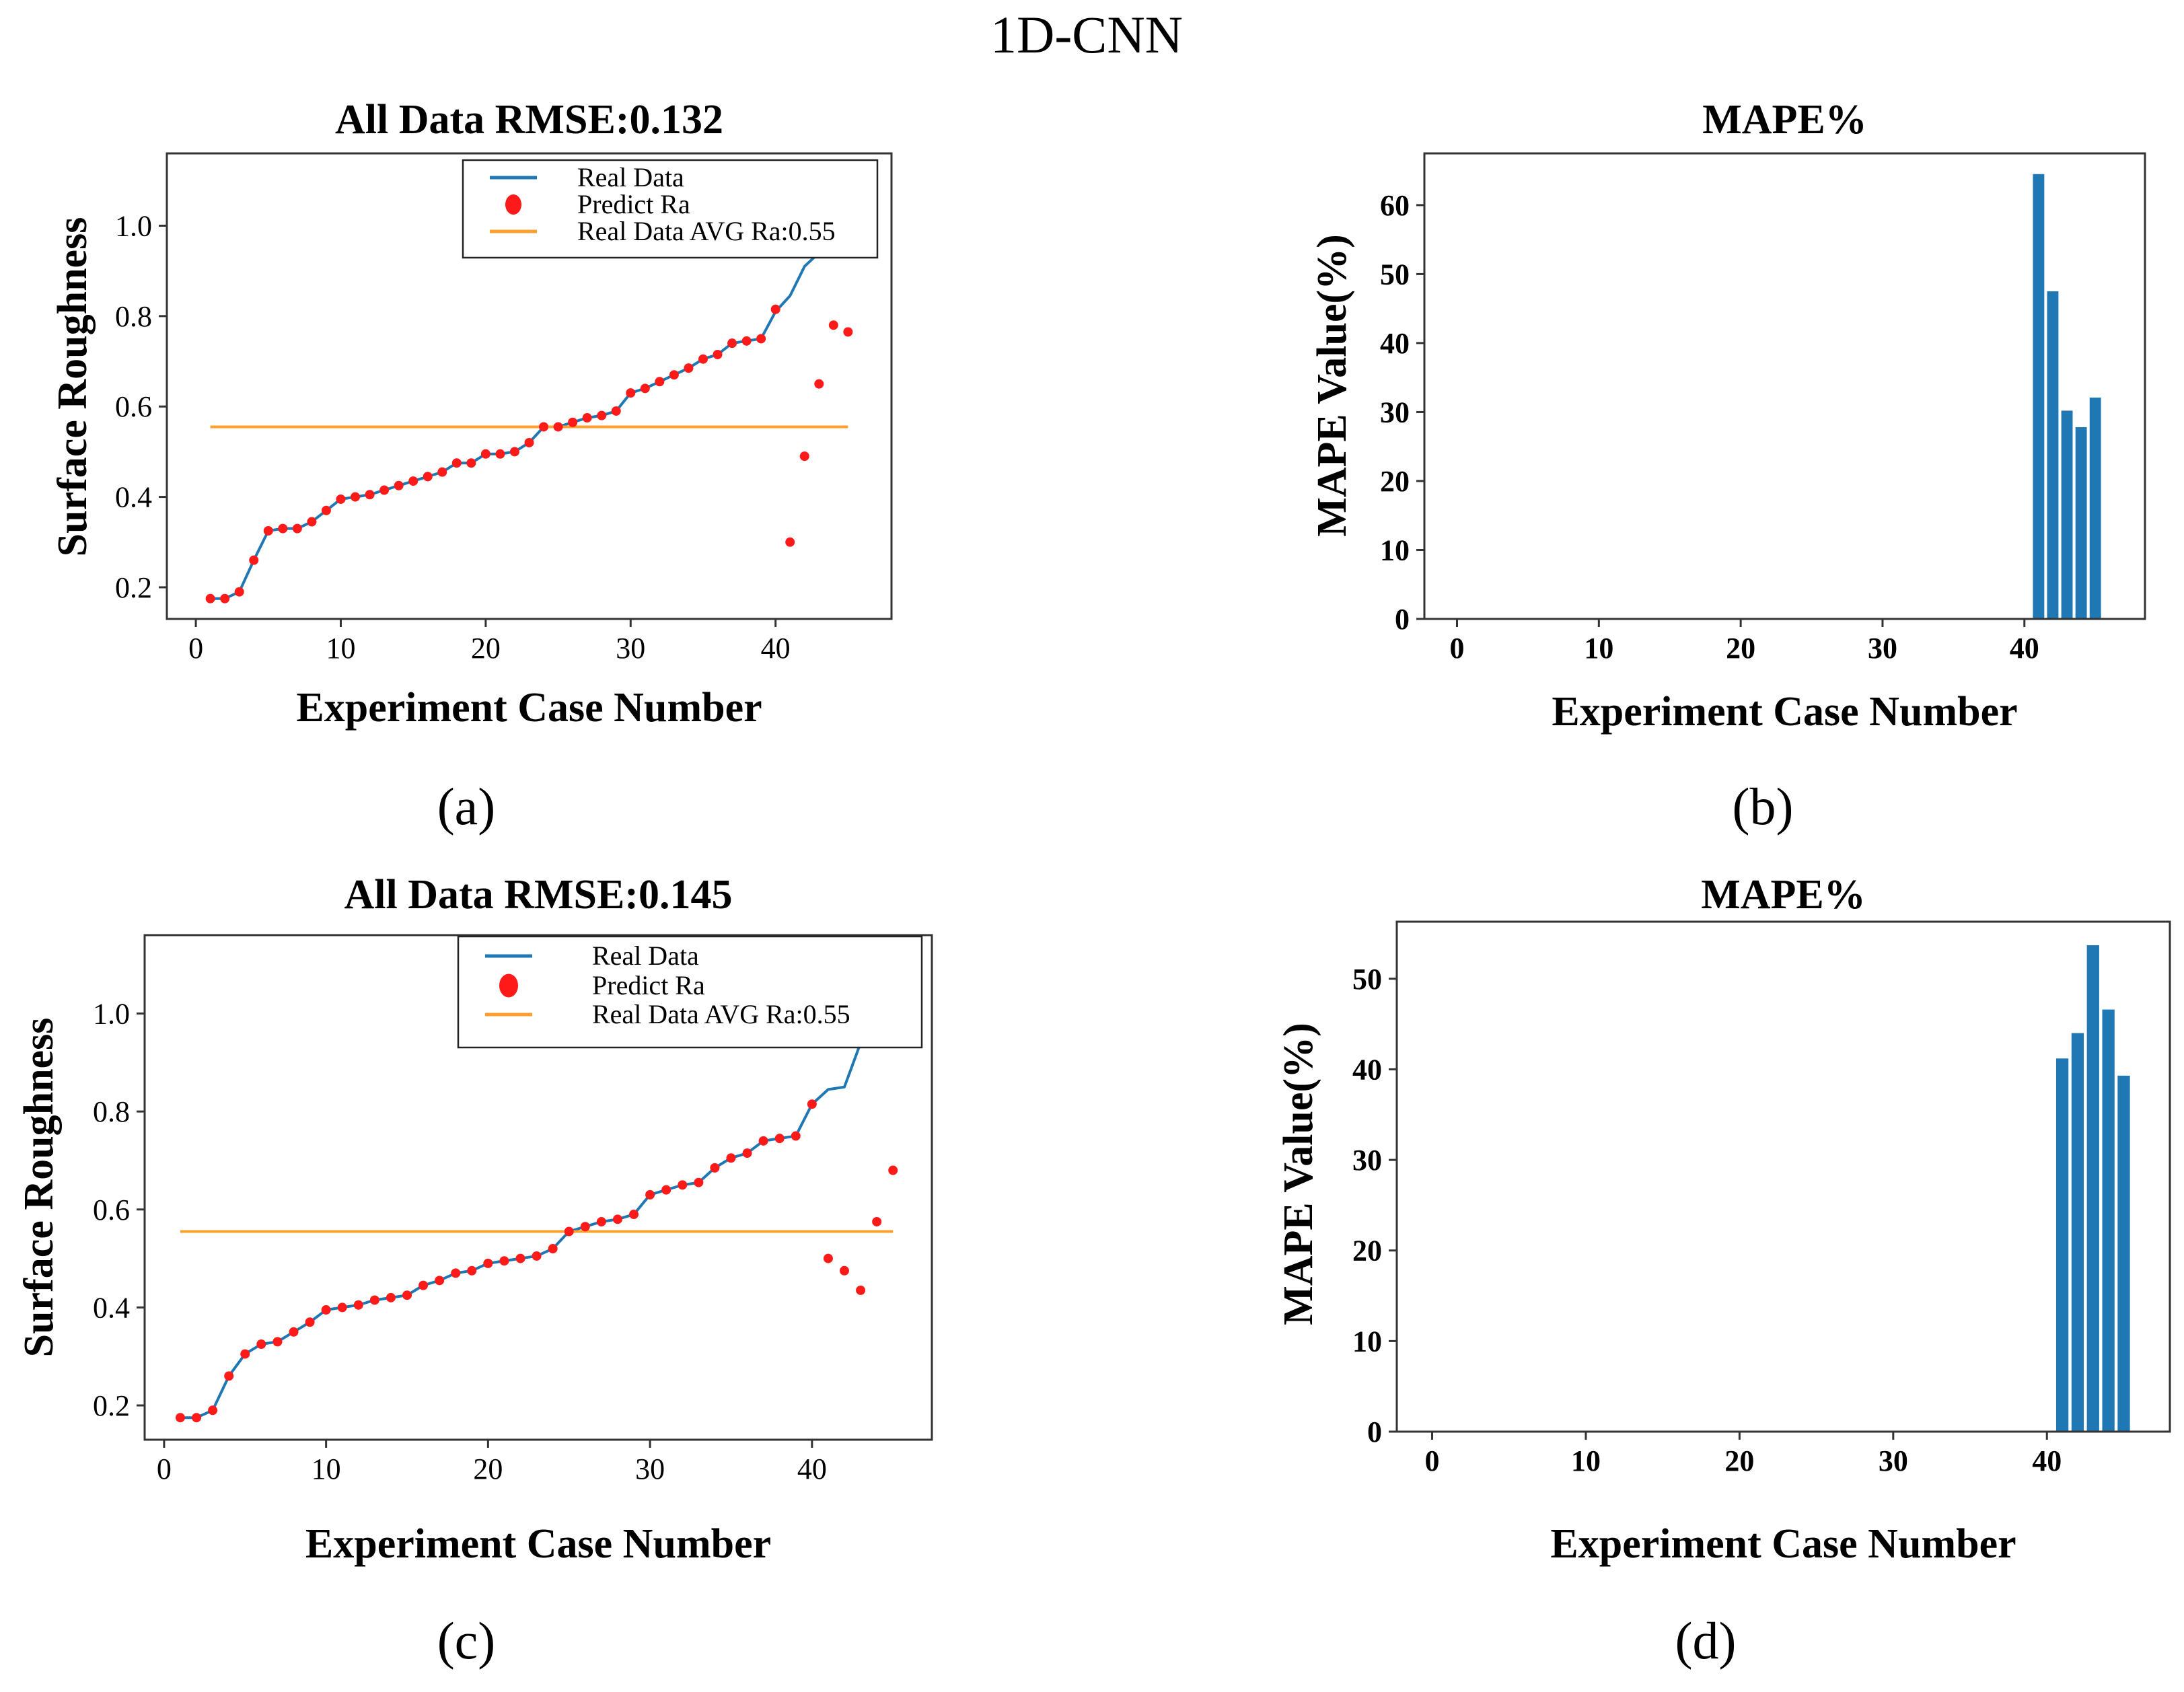 This screenshot has width=2184, height=1692. What do you see at coordinates (529, 120) in the screenshot?
I see `chart-title: All Data RMSE:0.132` at bounding box center [529, 120].